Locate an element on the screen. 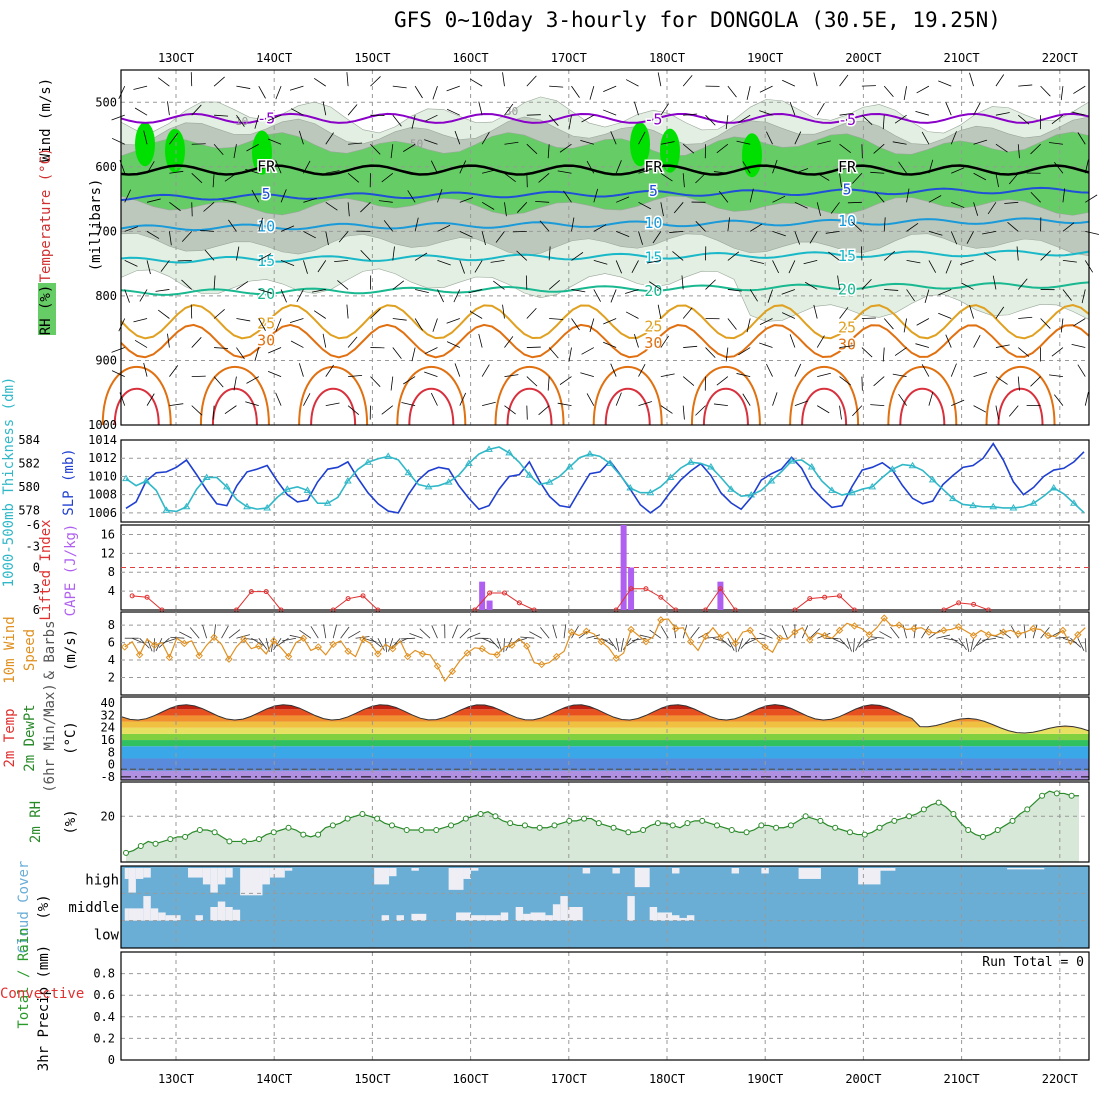  x-axis-tick-label-bottom: 20OCT is located at coordinates (863, 1079).